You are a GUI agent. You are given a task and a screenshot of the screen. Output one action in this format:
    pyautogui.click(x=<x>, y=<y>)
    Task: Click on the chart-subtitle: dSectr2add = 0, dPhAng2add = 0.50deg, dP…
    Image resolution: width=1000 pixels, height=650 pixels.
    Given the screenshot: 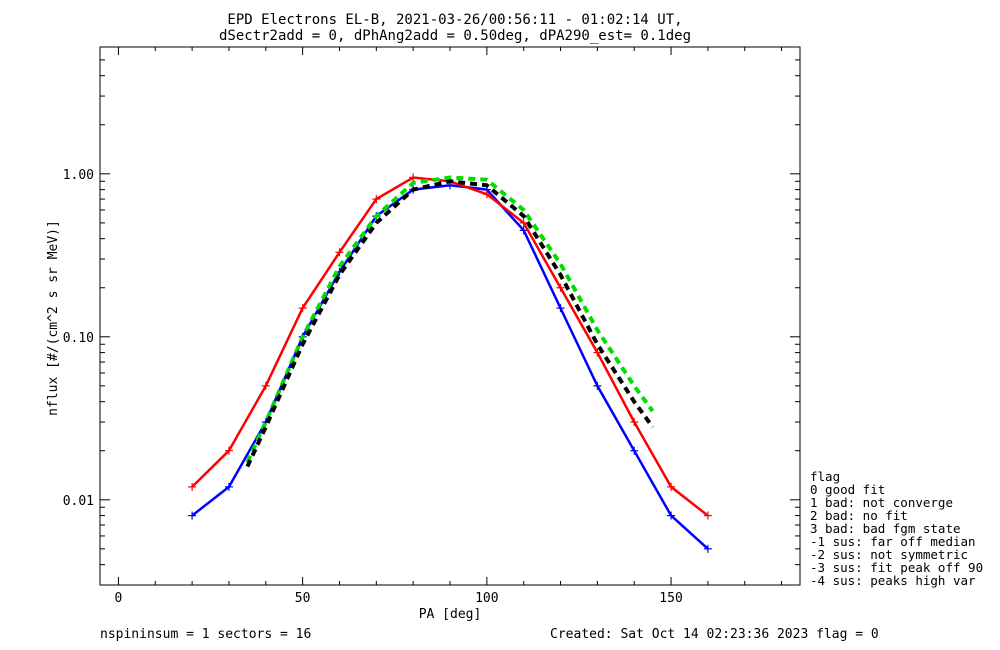 What is the action you would take?
    pyautogui.click(x=455, y=36)
    